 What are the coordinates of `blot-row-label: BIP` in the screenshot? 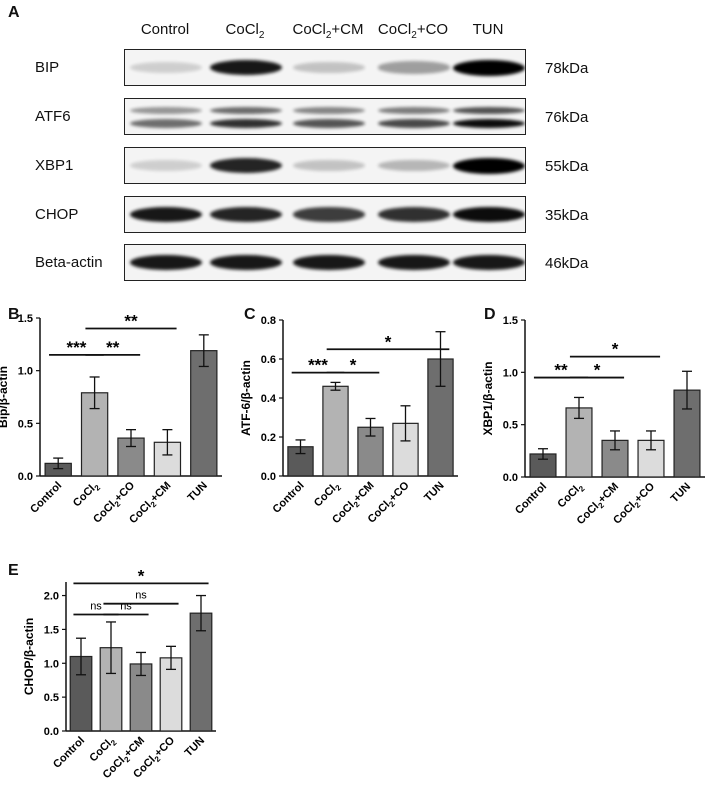 It's located at (47, 67).